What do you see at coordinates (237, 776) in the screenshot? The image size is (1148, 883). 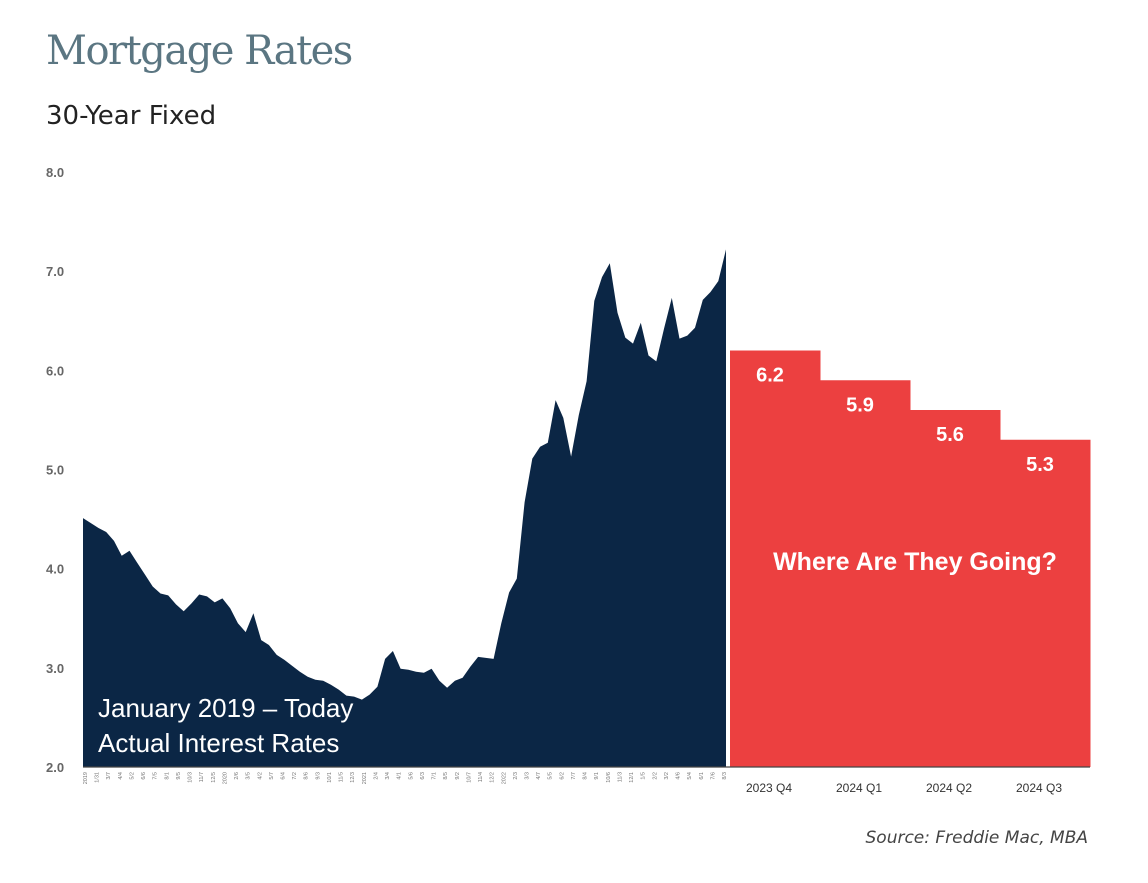 I see `x-tick-label: 2/6` at bounding box center [237, 776].